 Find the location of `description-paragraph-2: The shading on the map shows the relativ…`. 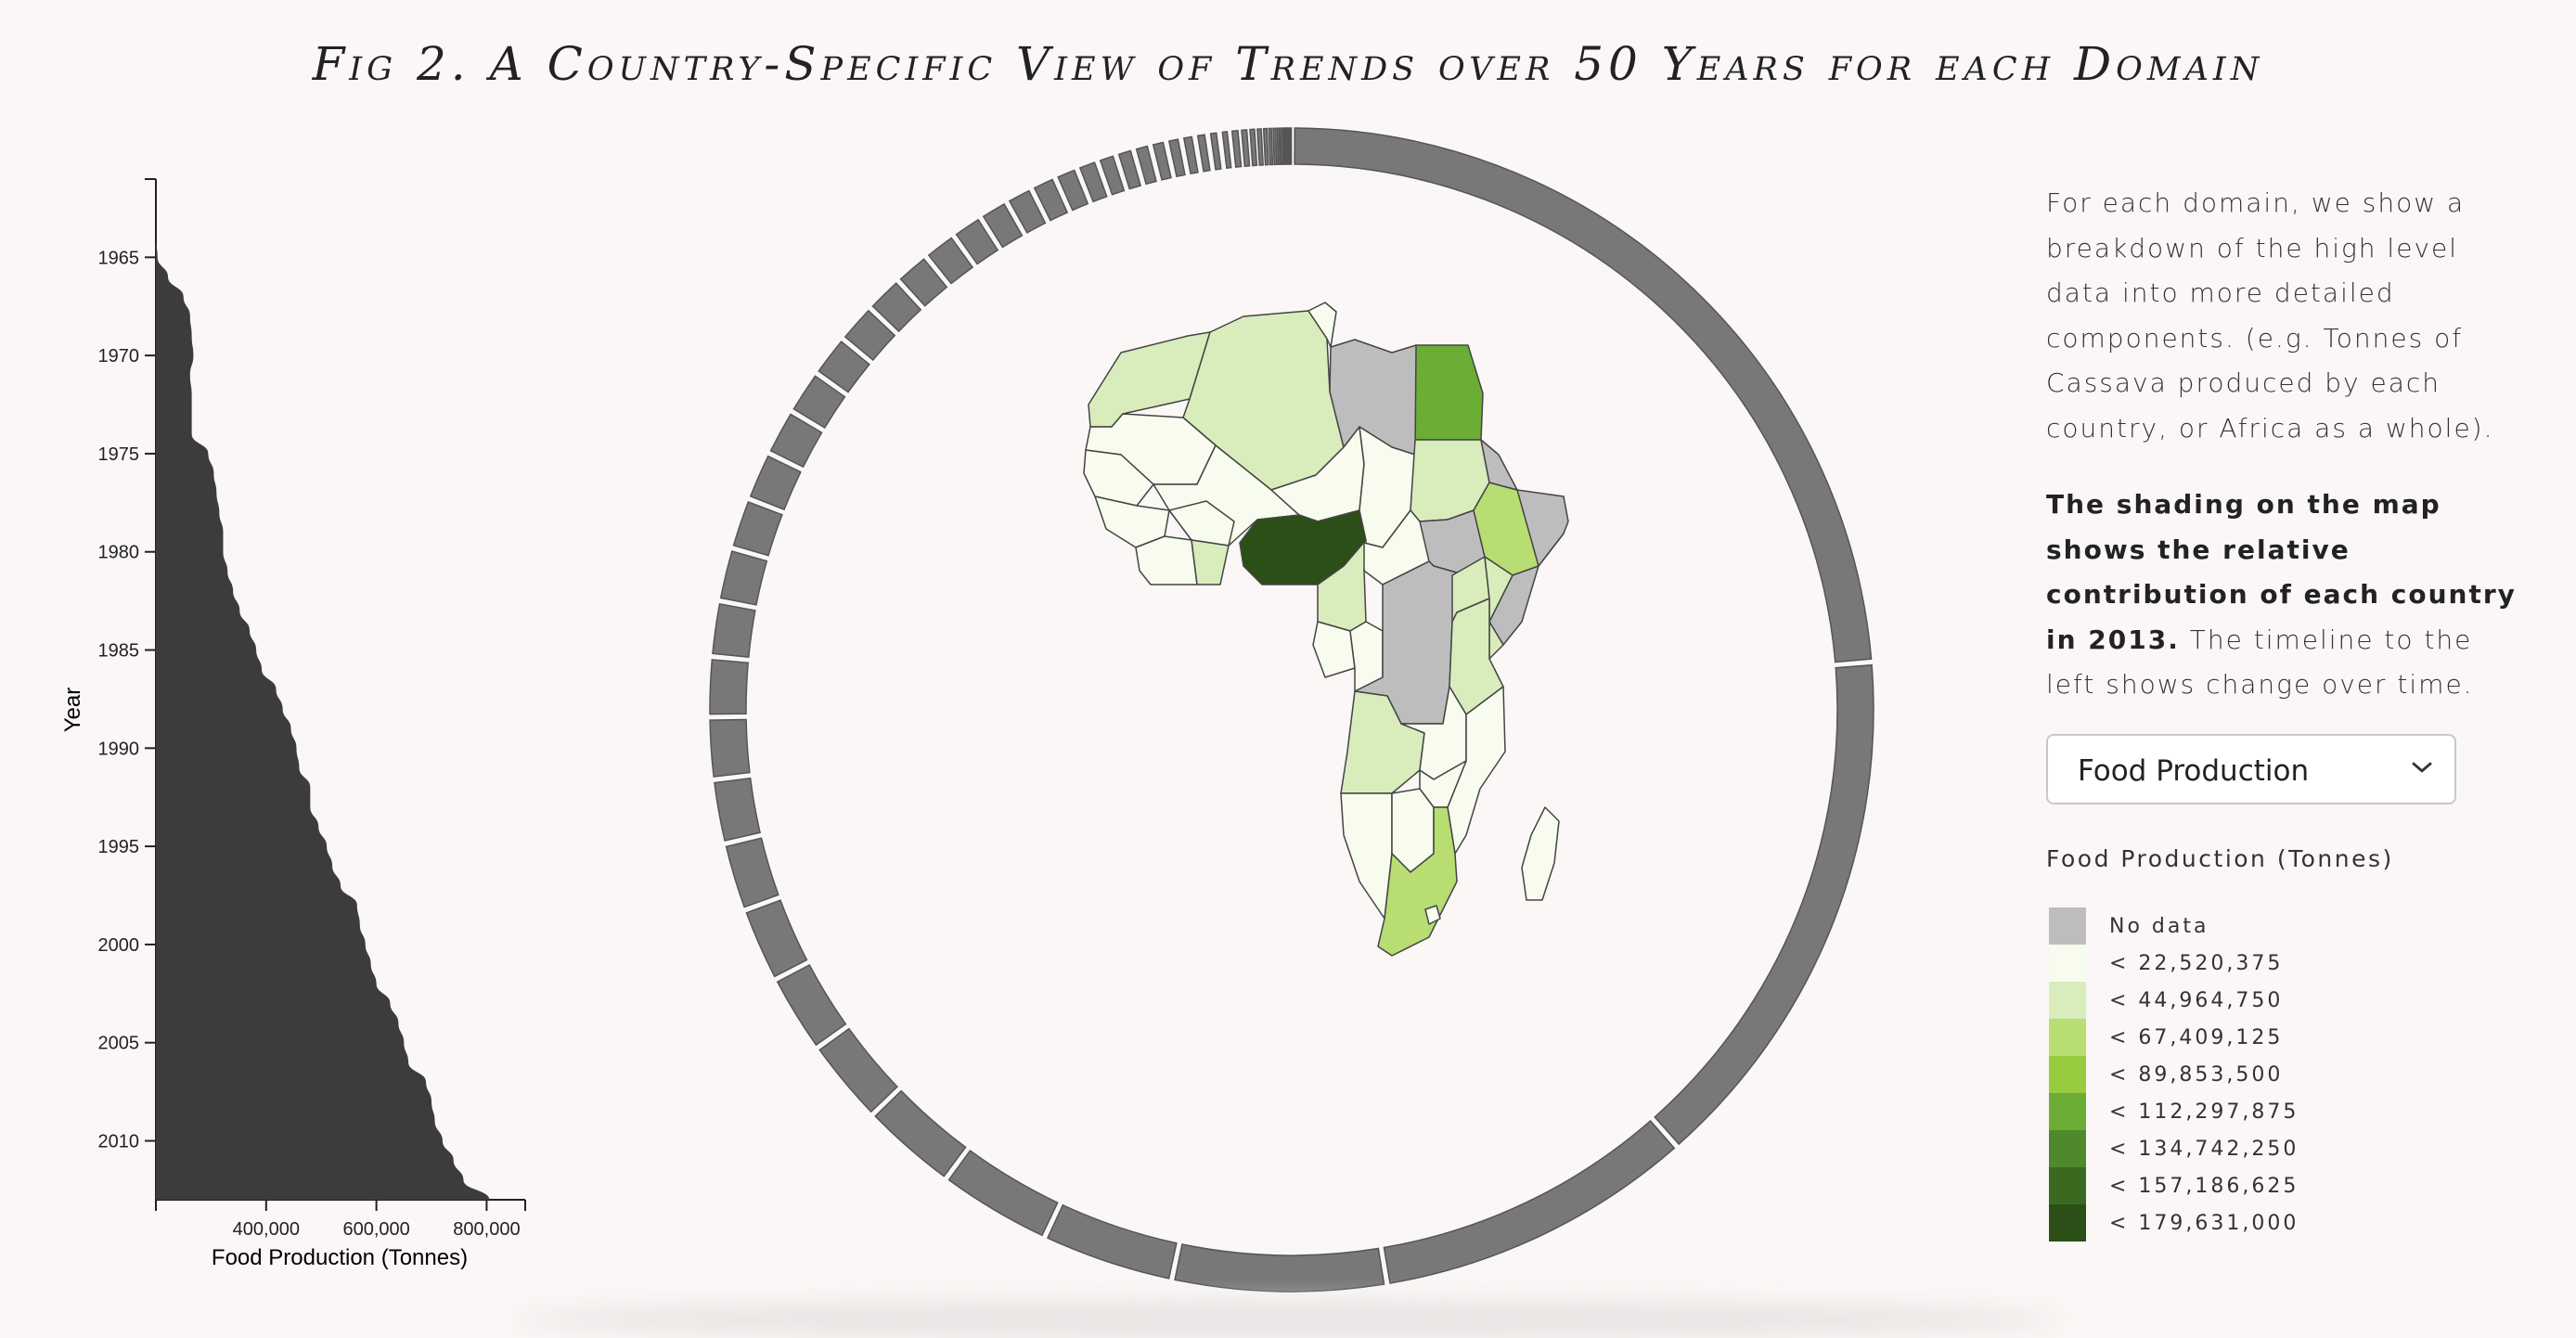

description-paragraph-2: The shading on the map shows the relativ… is located at coordinates (2287, 595).